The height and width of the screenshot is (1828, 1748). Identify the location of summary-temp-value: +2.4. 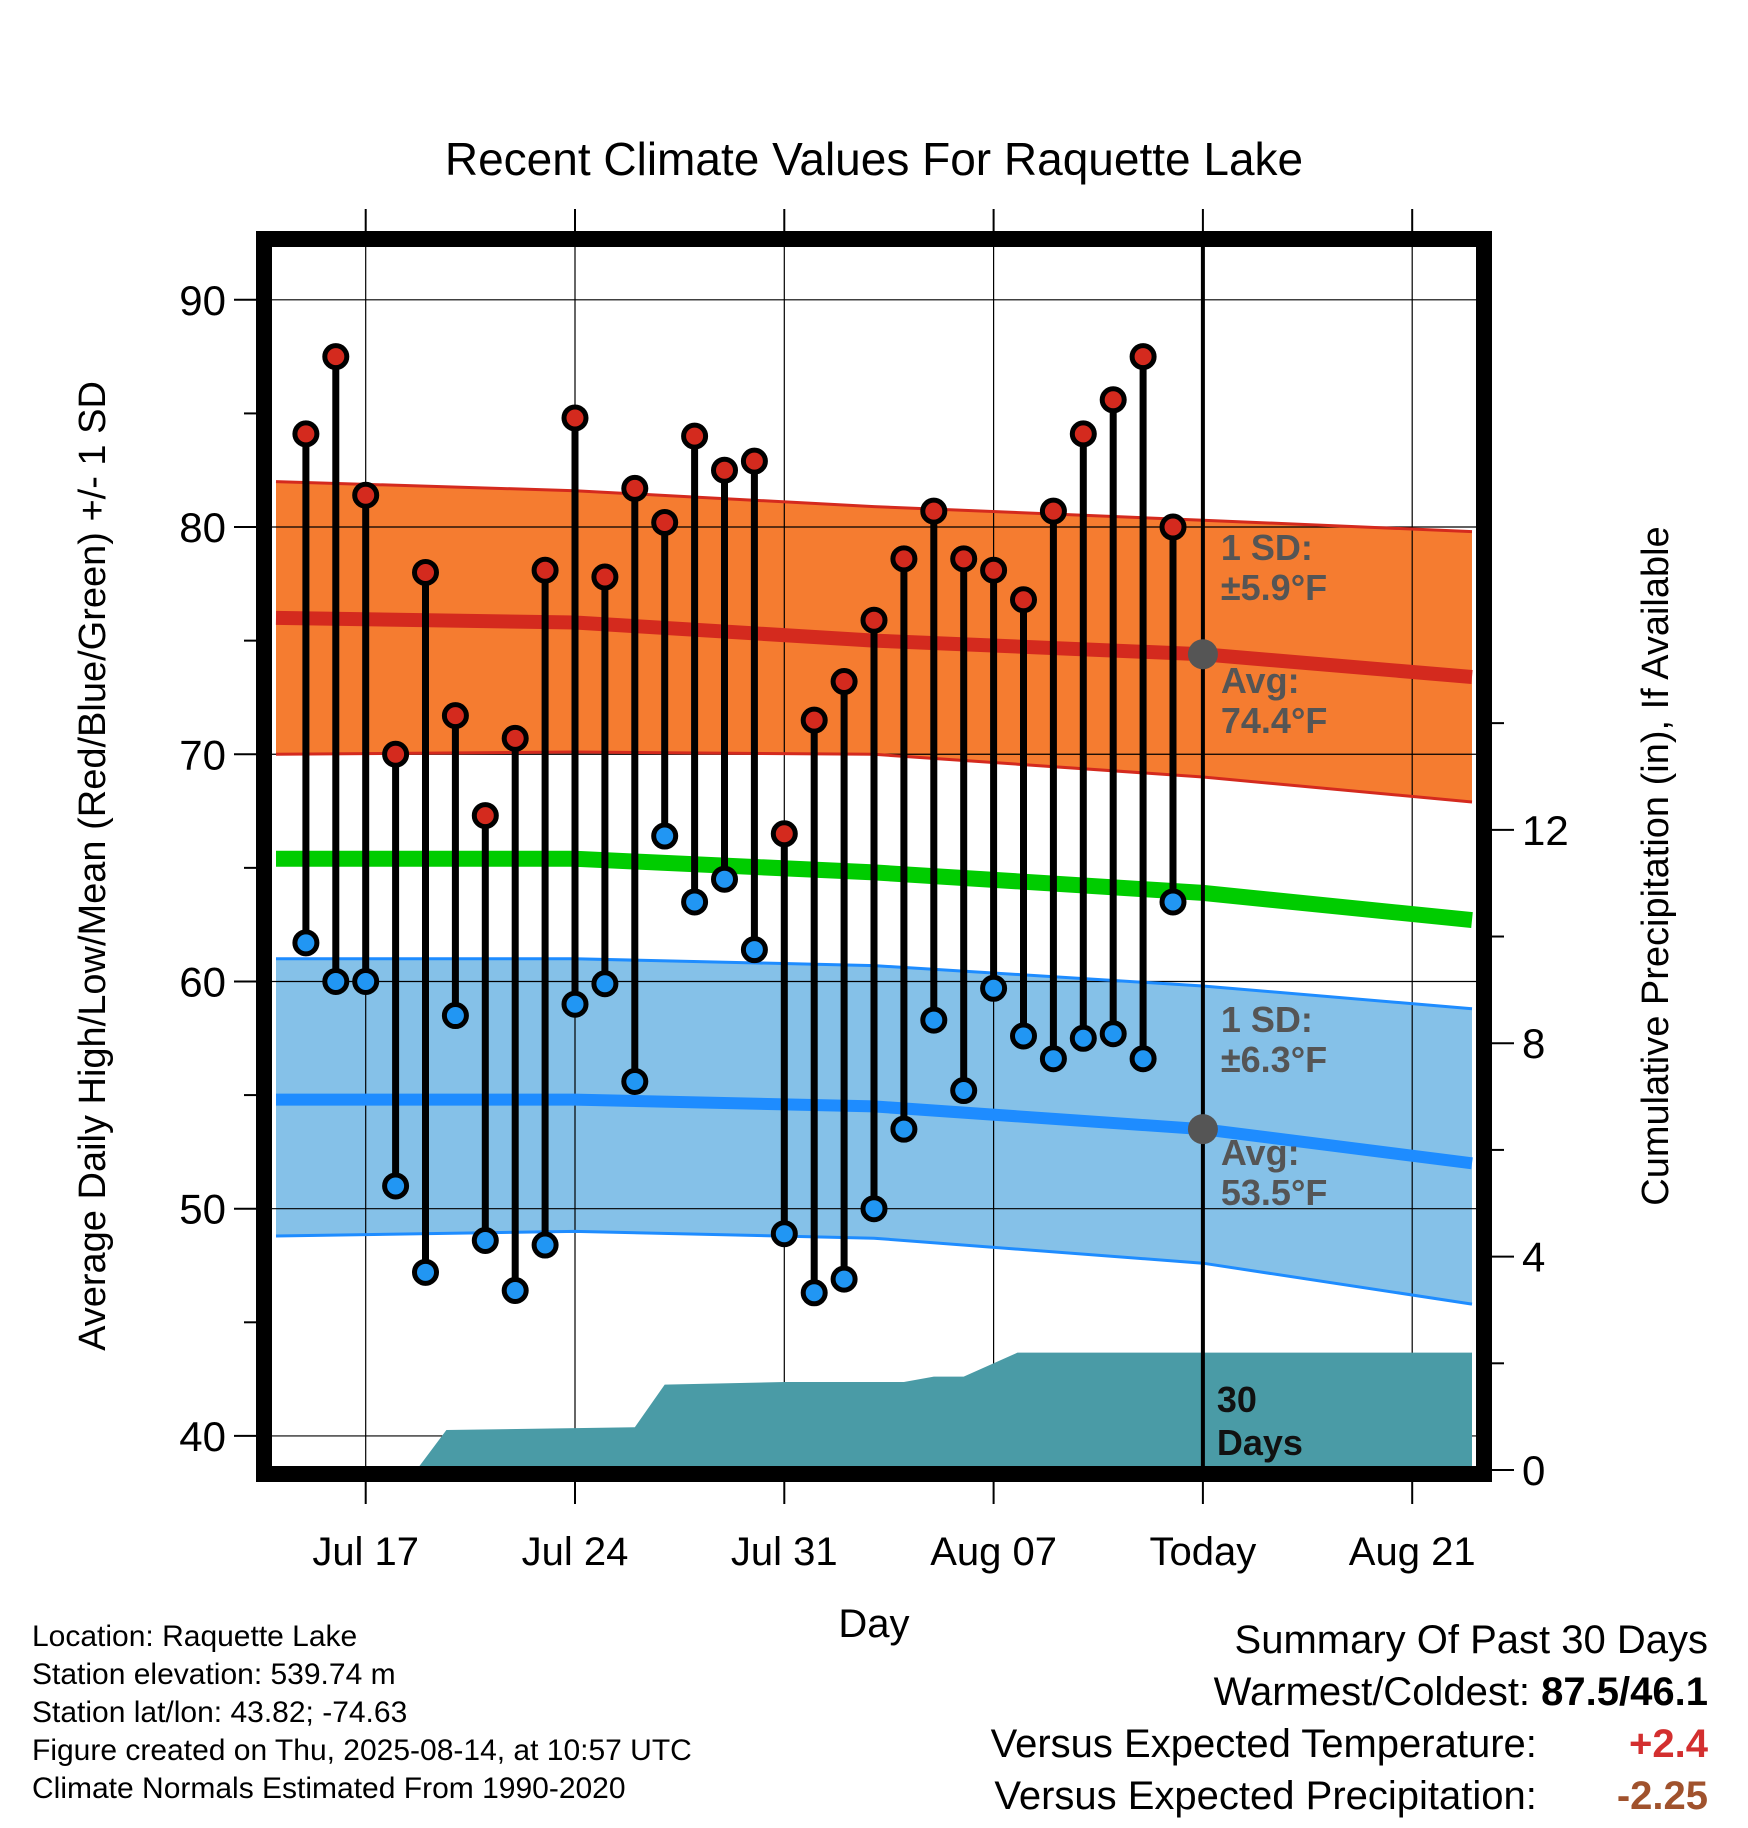
(1668, 1744).